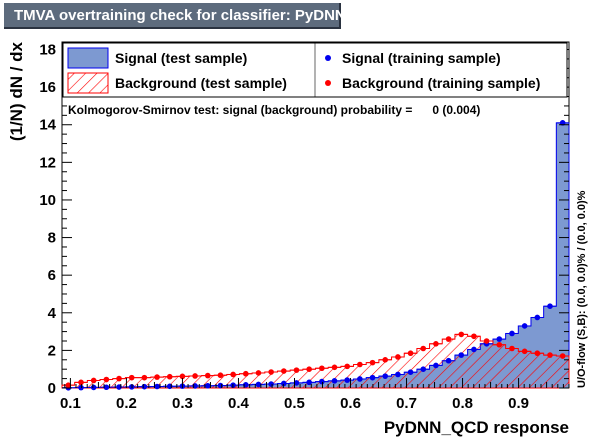  What do you see at coordinates (294, 403) in the screenshot?
I see `x-tick-label: 0.5` at bounding box center [294, 403].